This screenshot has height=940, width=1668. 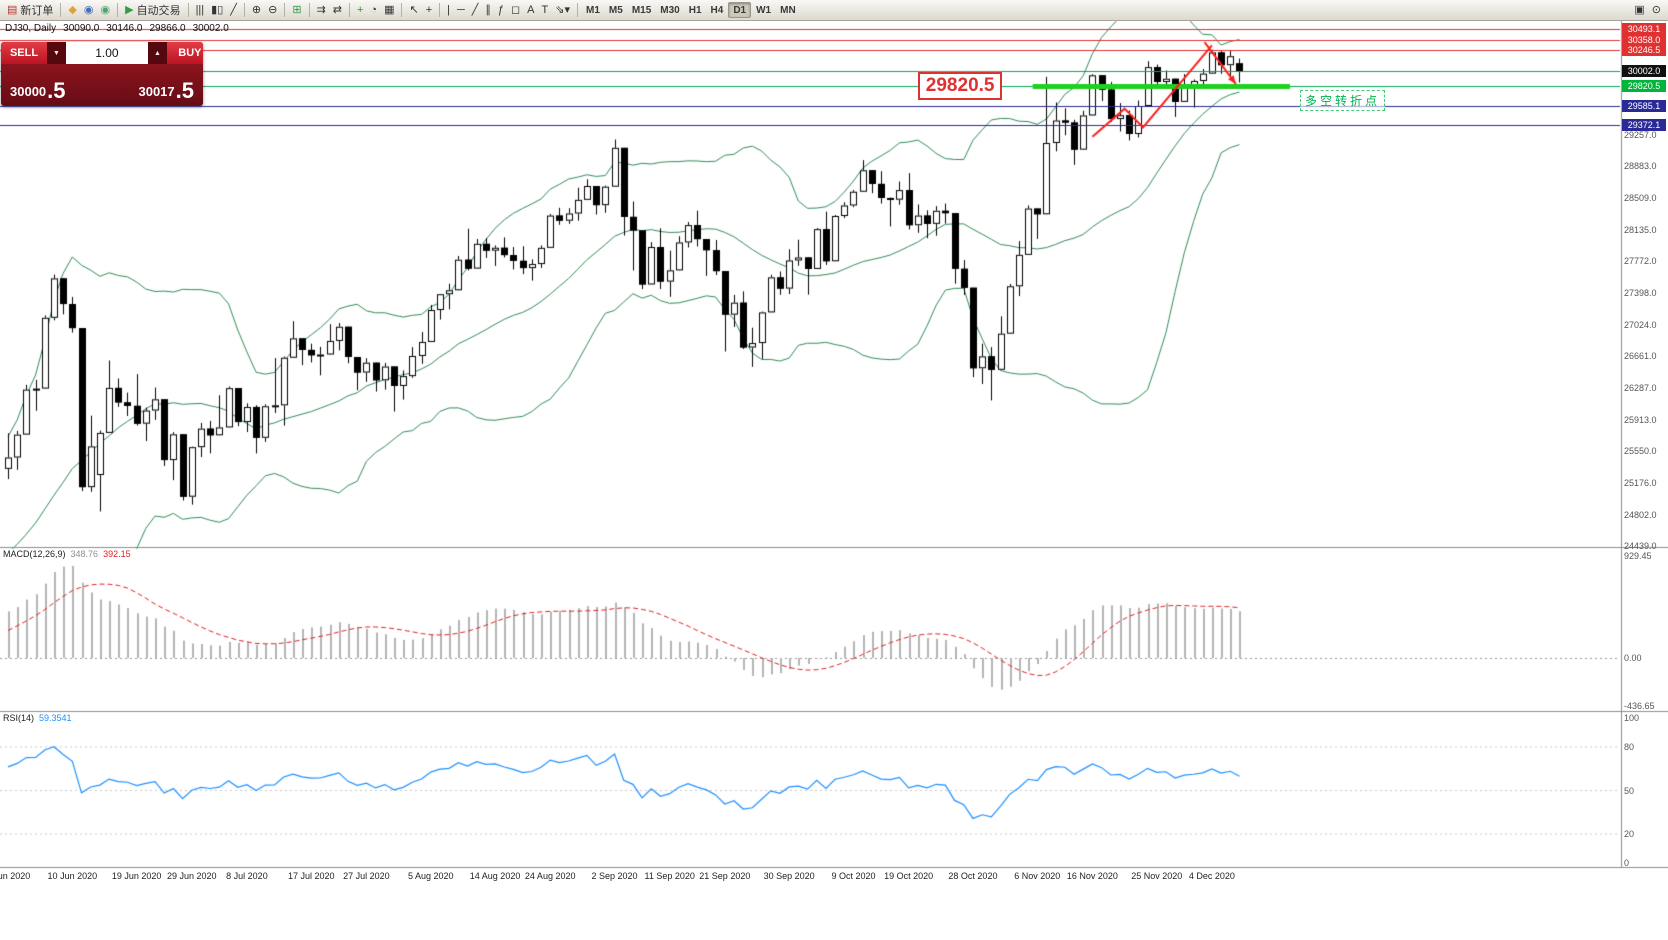 I want to click on volume-stepper-up: ▲, so click(x=157, y=53).